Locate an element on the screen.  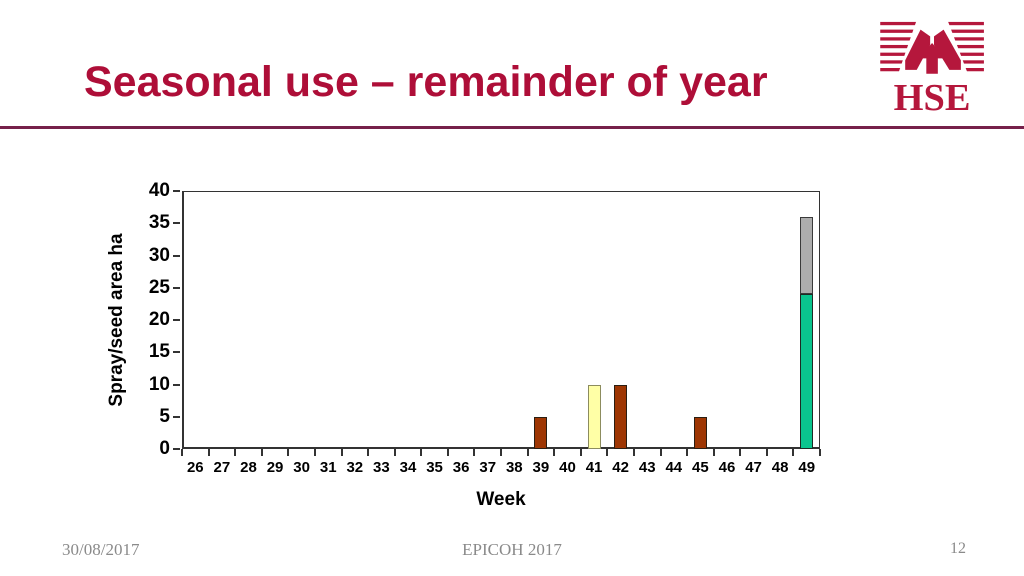
x-tick-label: 45 is located at coordinates (700, 467).